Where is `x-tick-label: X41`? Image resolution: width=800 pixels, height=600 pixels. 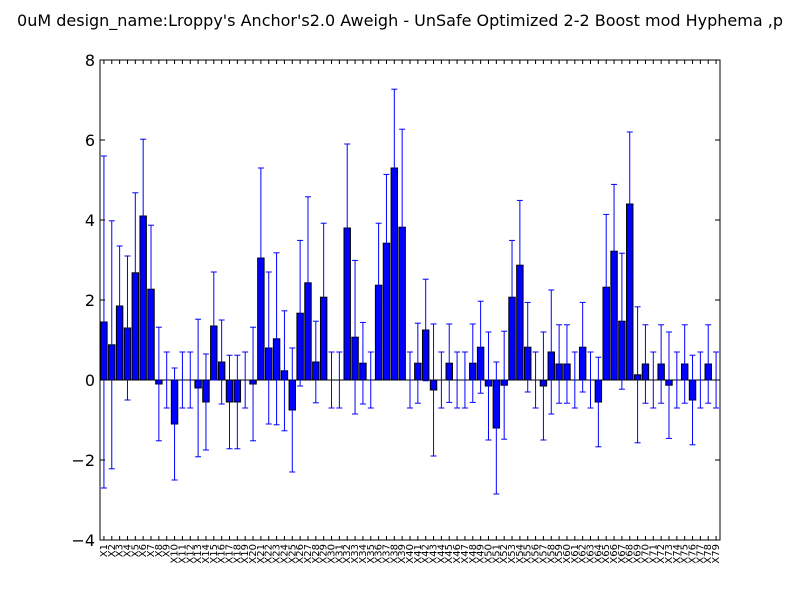
x-tick-label: X41 is located at coordinates (418, 554).